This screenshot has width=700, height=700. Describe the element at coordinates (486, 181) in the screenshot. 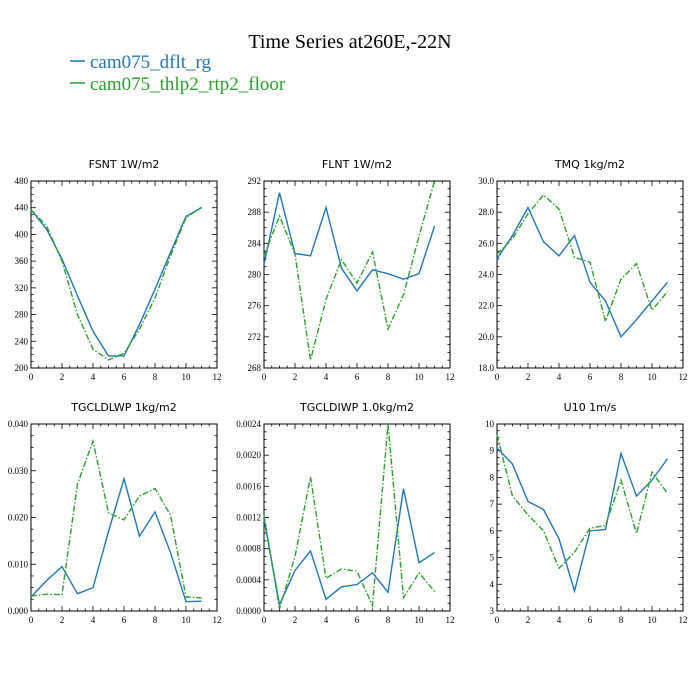

I see `y-tick-label: 30.0` at that location.